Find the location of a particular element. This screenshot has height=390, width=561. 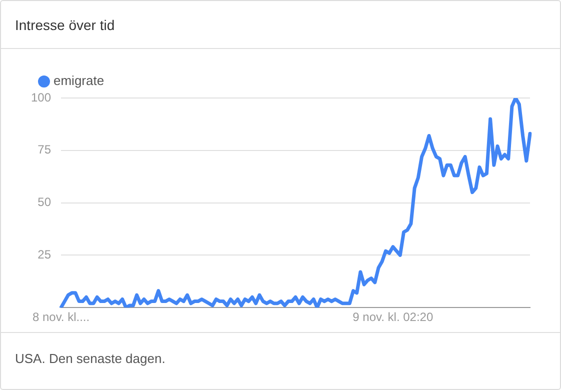

y-tick-label: 50 is located at coordinates (45, 202).